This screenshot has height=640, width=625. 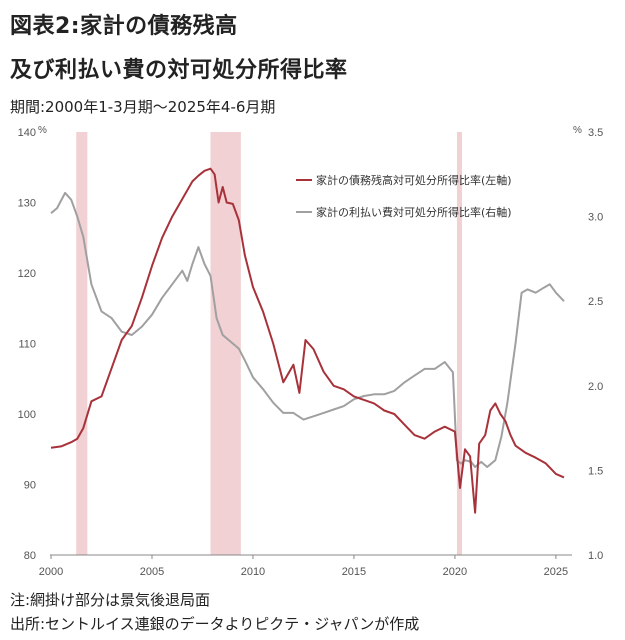 I want to click on right-tick-label: 1.0, so click(x=595, y=556).